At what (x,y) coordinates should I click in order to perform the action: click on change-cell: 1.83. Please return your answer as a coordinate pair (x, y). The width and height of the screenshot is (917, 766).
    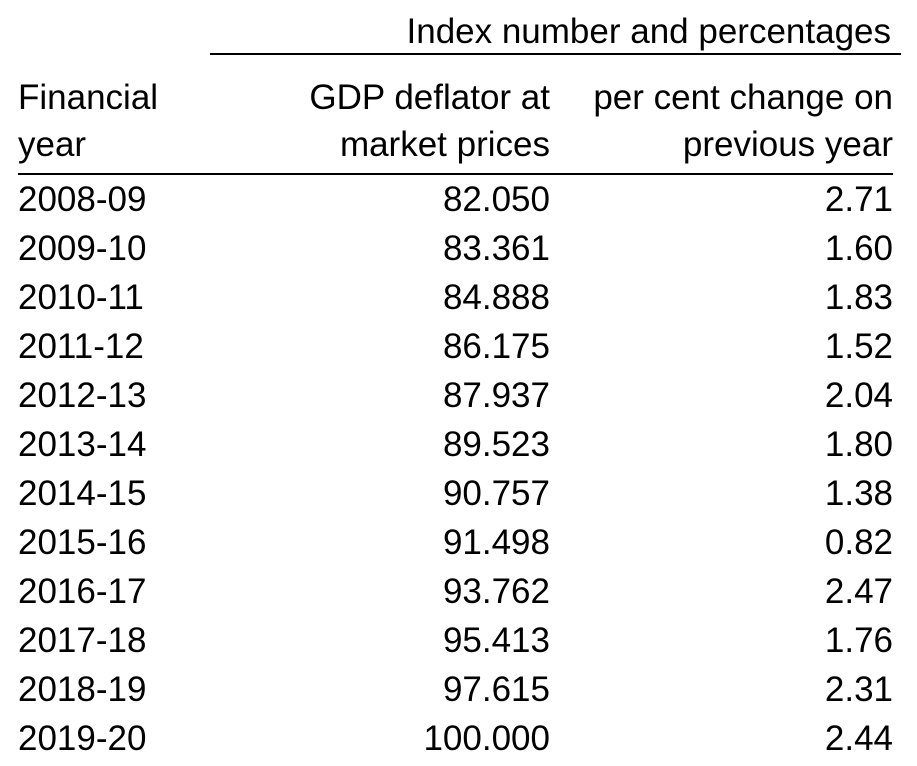
    Looking at the image, I should click on (858, 297).